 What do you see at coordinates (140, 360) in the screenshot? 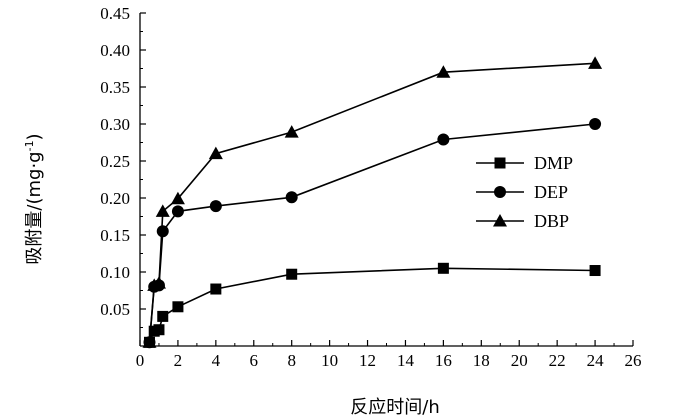
I see `x-tick-label: 0` at bounding box center [140, 360].